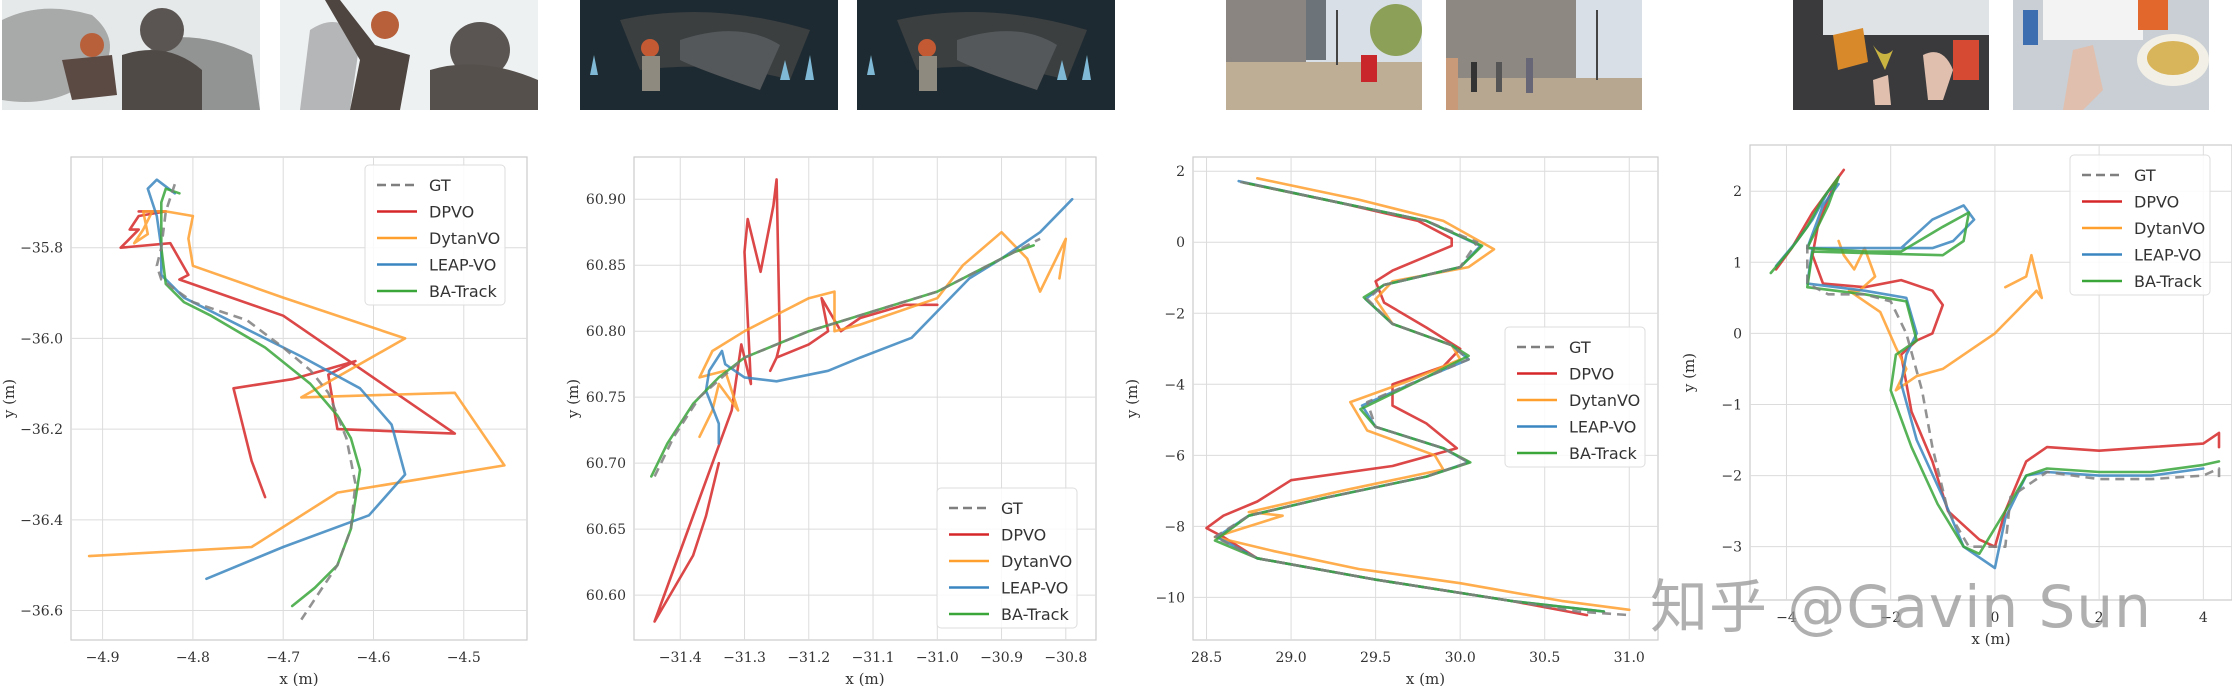 Image resolution: width=2232 pixels, height=686 pixels. I want to click on frame-scene4-b, so click(2111, 55).